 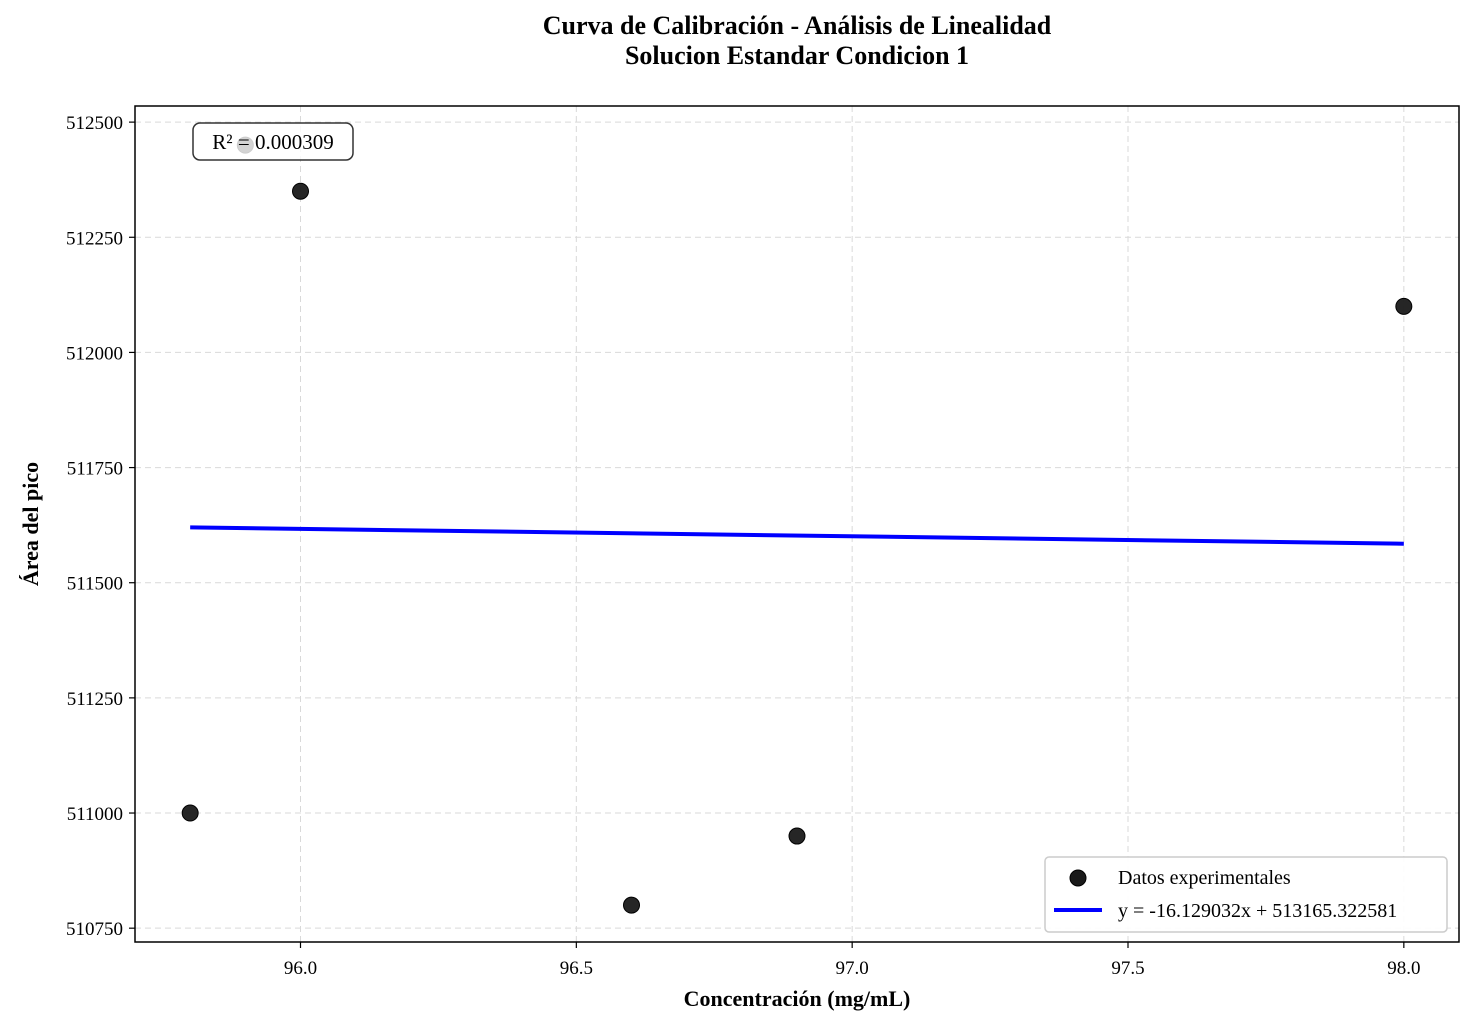 I want to click on legend-label-line: y = -16.129032x + 513165.322581, so click(x=1257, y=911).